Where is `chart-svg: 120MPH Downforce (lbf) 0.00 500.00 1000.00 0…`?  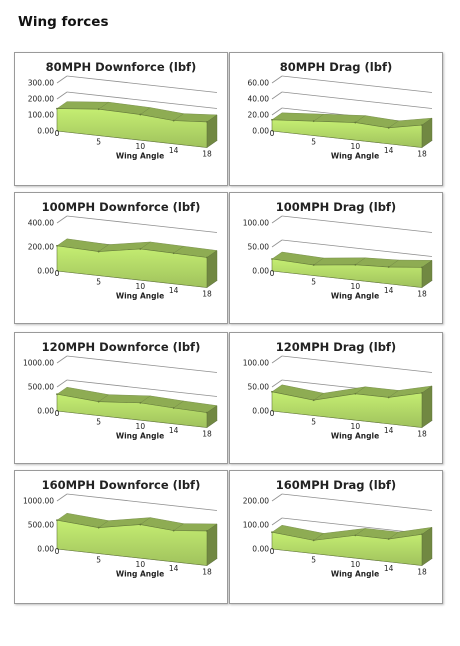
chart-svg: 120MPH Downforce (lbf) 0.00 500.00 1000.00 0… is located at coordinates (120, 390).